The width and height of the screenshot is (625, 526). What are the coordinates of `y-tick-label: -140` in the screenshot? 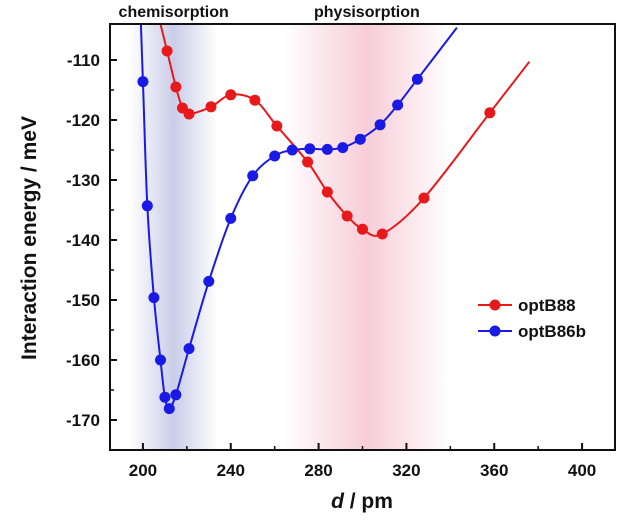 It's located at (83, 240).